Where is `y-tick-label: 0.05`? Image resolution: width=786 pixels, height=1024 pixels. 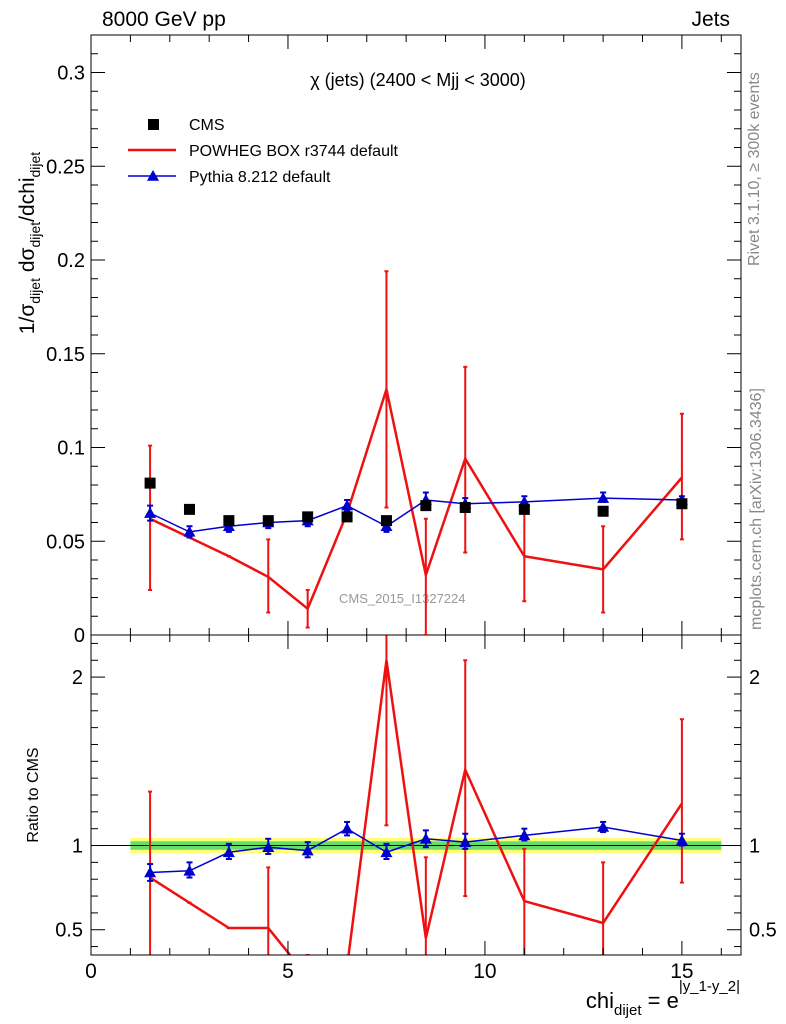 y-tick-label: 0.05 is located at coordinates (65, 542).